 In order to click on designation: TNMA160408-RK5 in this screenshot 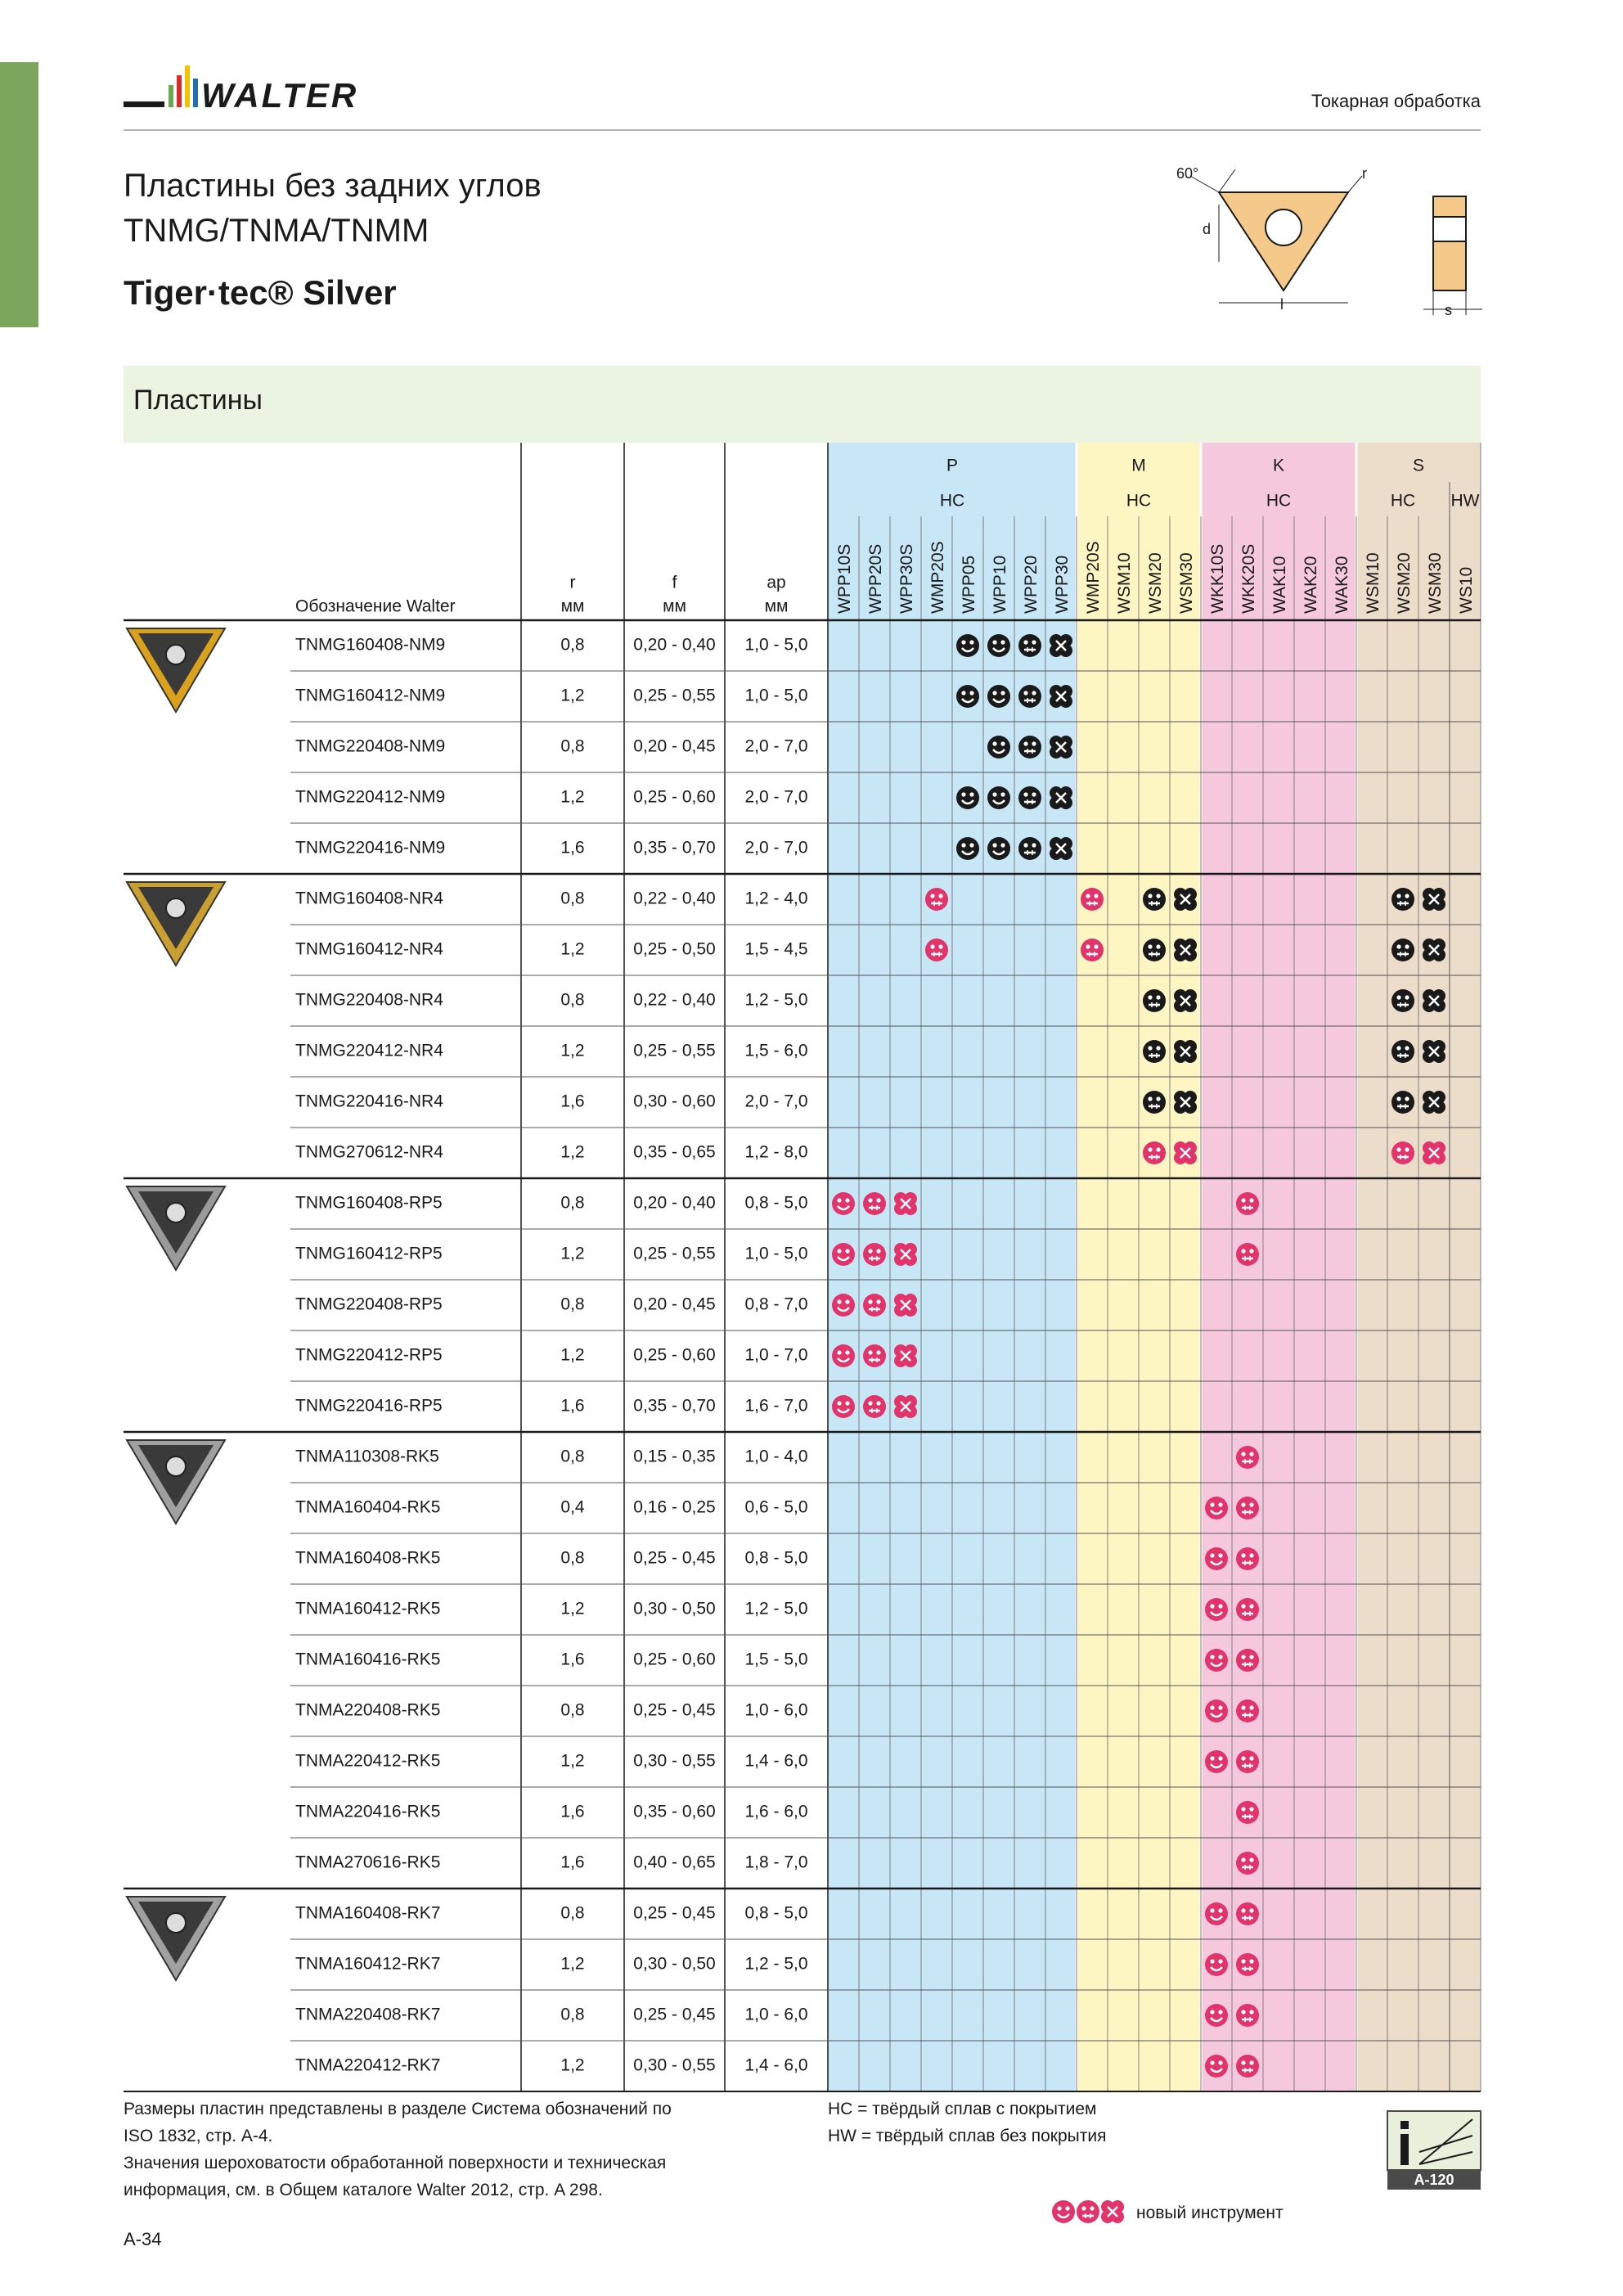, I will do `click(367, 1558)`.